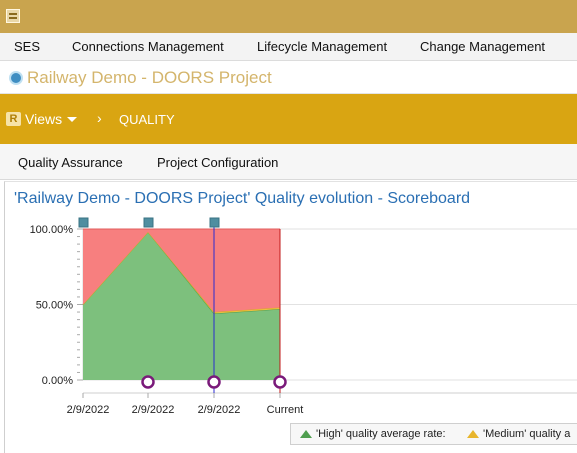  Describe the element at coordinates (148, 46) in the screenshot. I see `menu-item-connections-management: Connections Management` at that location.